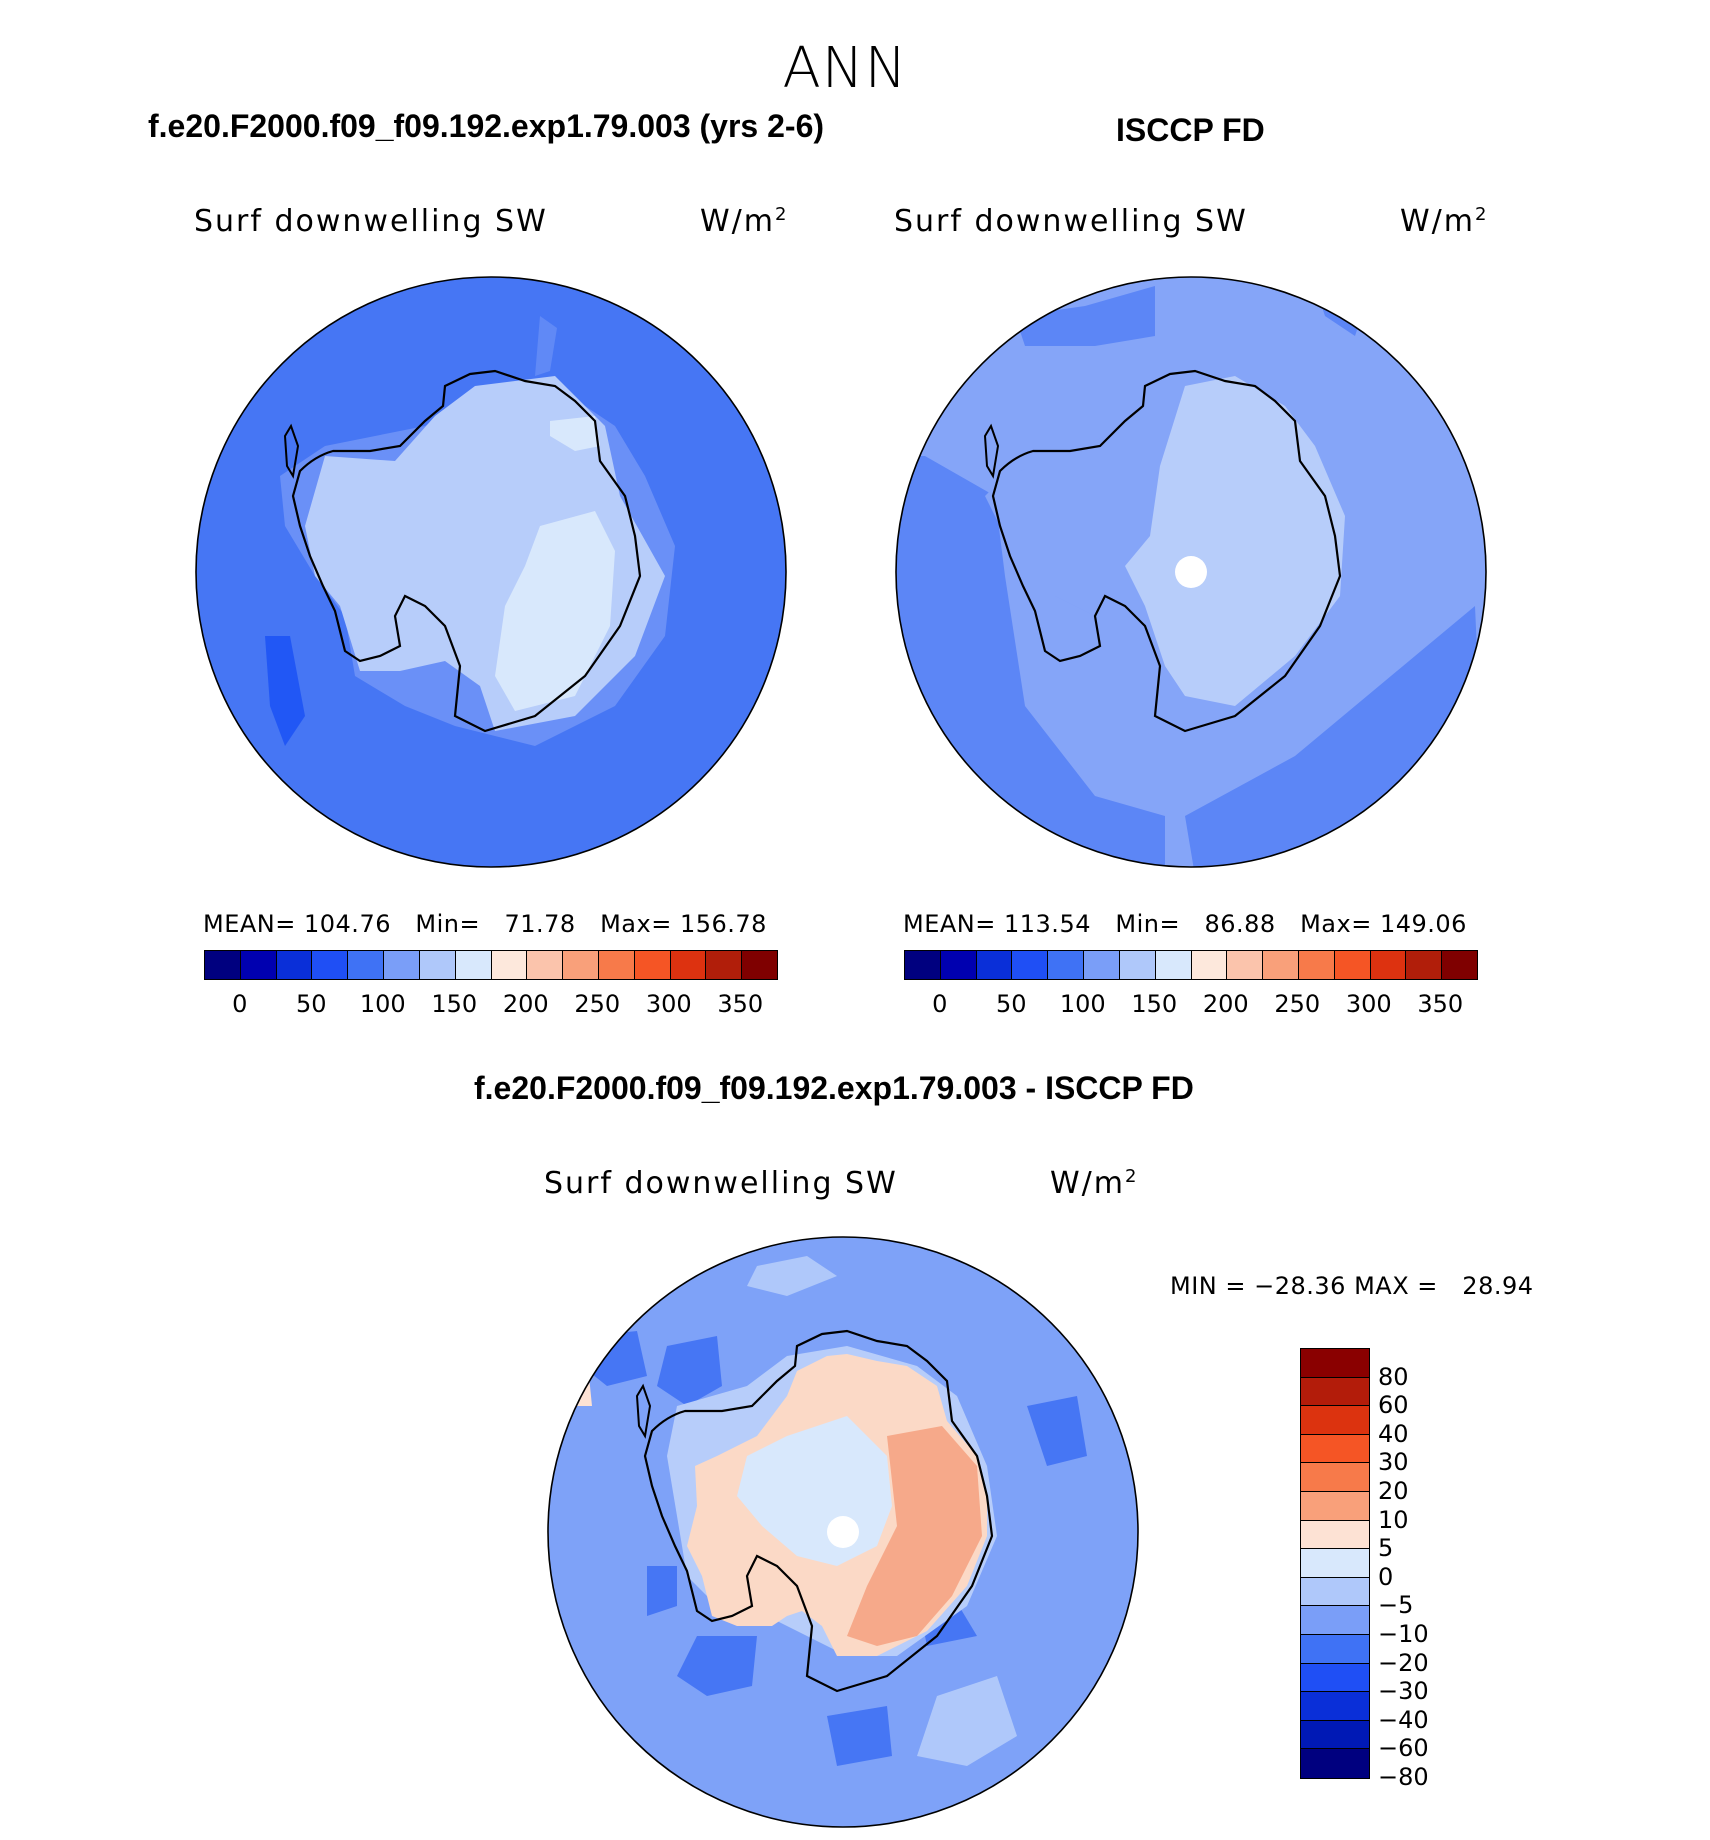 Image resolution: width=1710 pixels, height=1840 pixels. I want to click on colorbar-tick-label: −20, so click(1403, 1662).